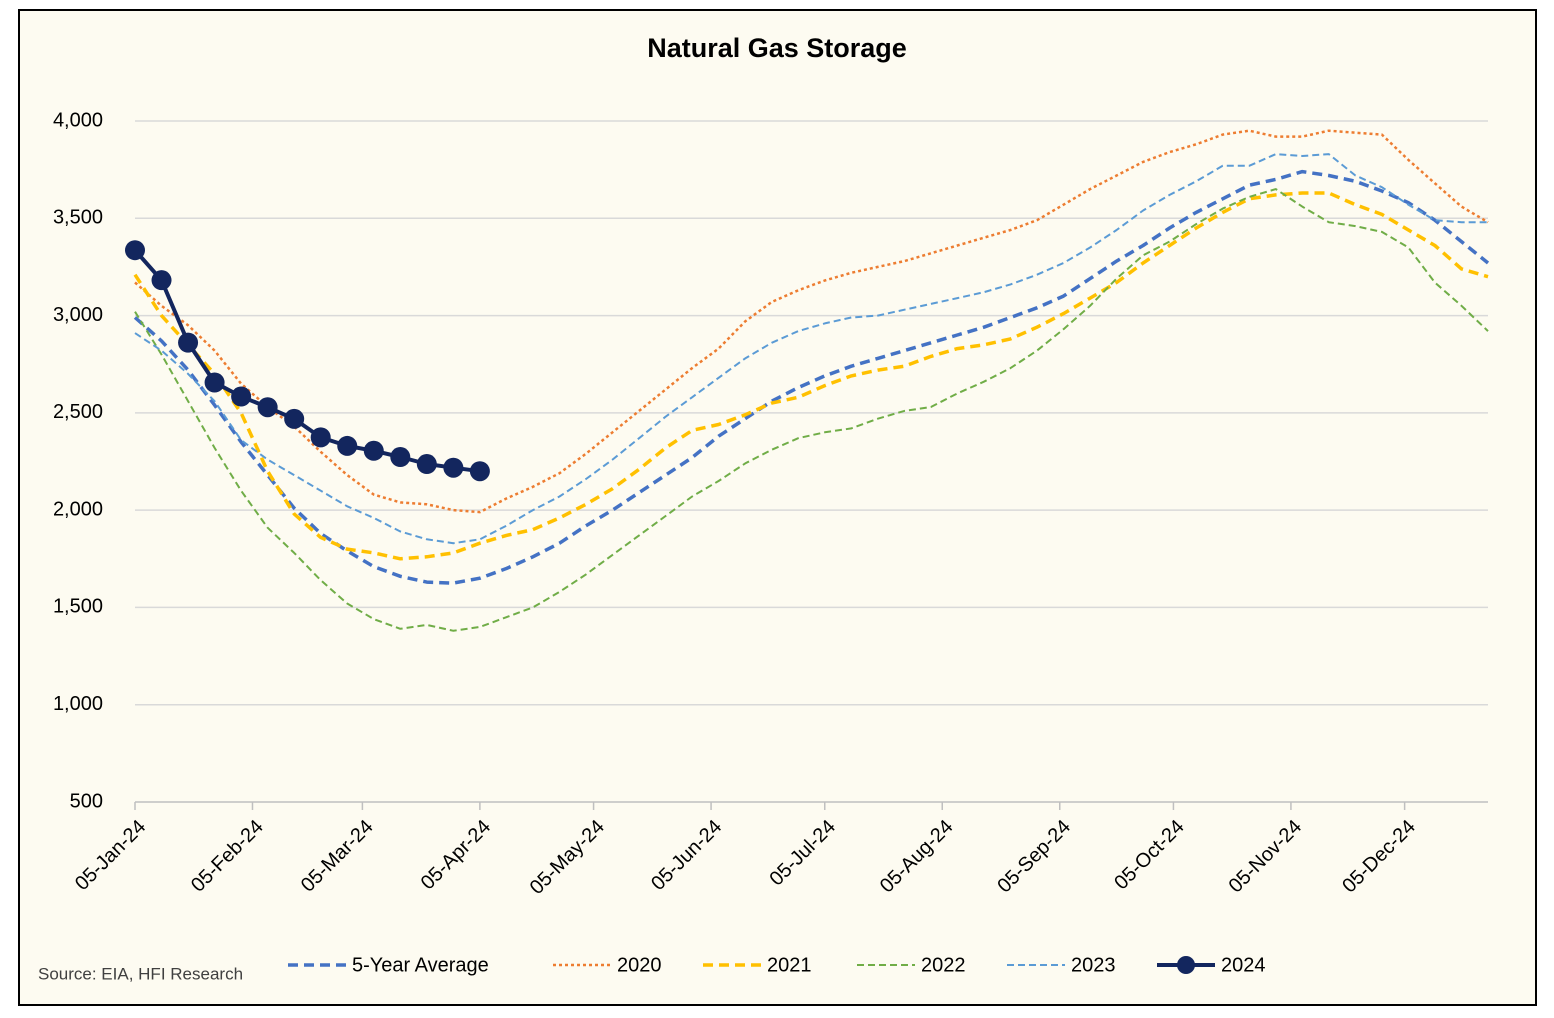  Describe the element at coordinates (420, 965) in the screenshot. I see `legend-label: 5-Year Average` at that location.